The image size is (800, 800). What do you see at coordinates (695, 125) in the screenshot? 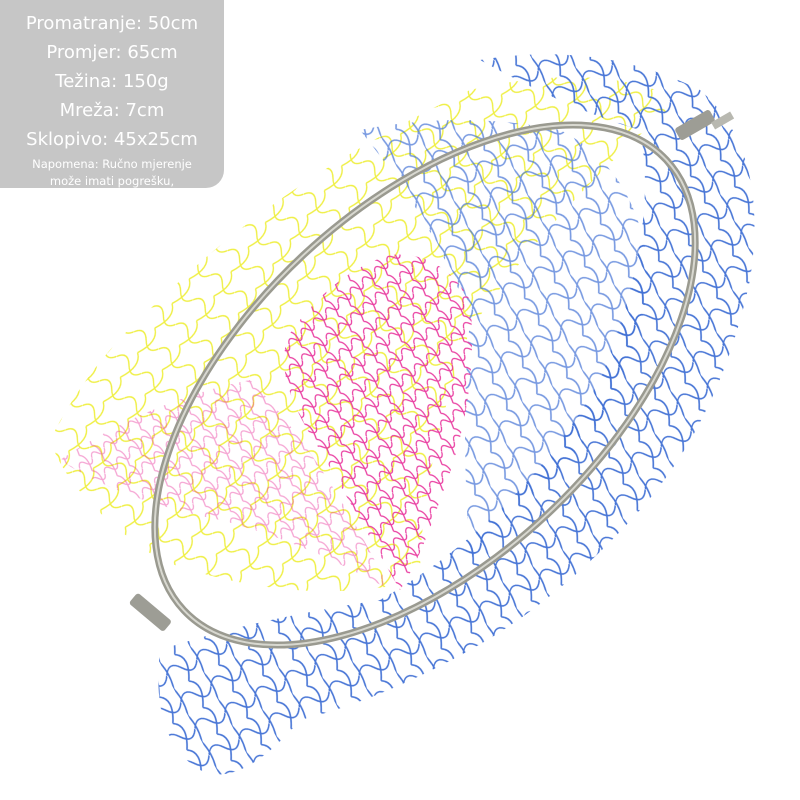
I see `frame-joint-top` at bounding box center [695, 125].